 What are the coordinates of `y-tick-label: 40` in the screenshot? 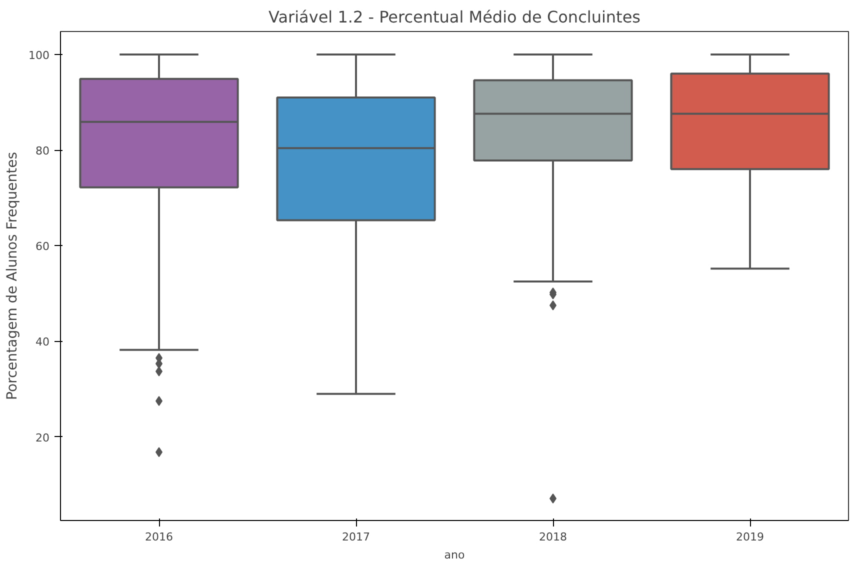 It's located at (43, 342).